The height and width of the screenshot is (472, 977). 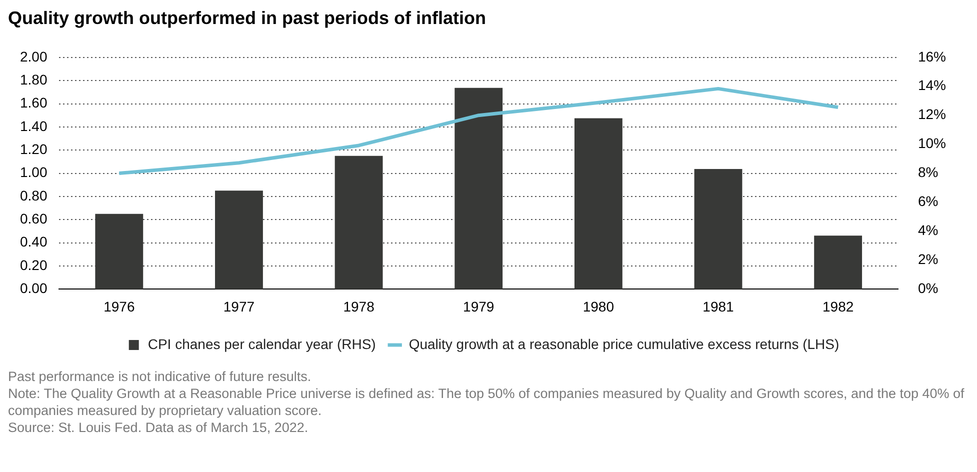 What do you see at coordinates (928, 201) in the screenshot?
I see `y2-tick-label: 6%` at bounding box center [928, 201].